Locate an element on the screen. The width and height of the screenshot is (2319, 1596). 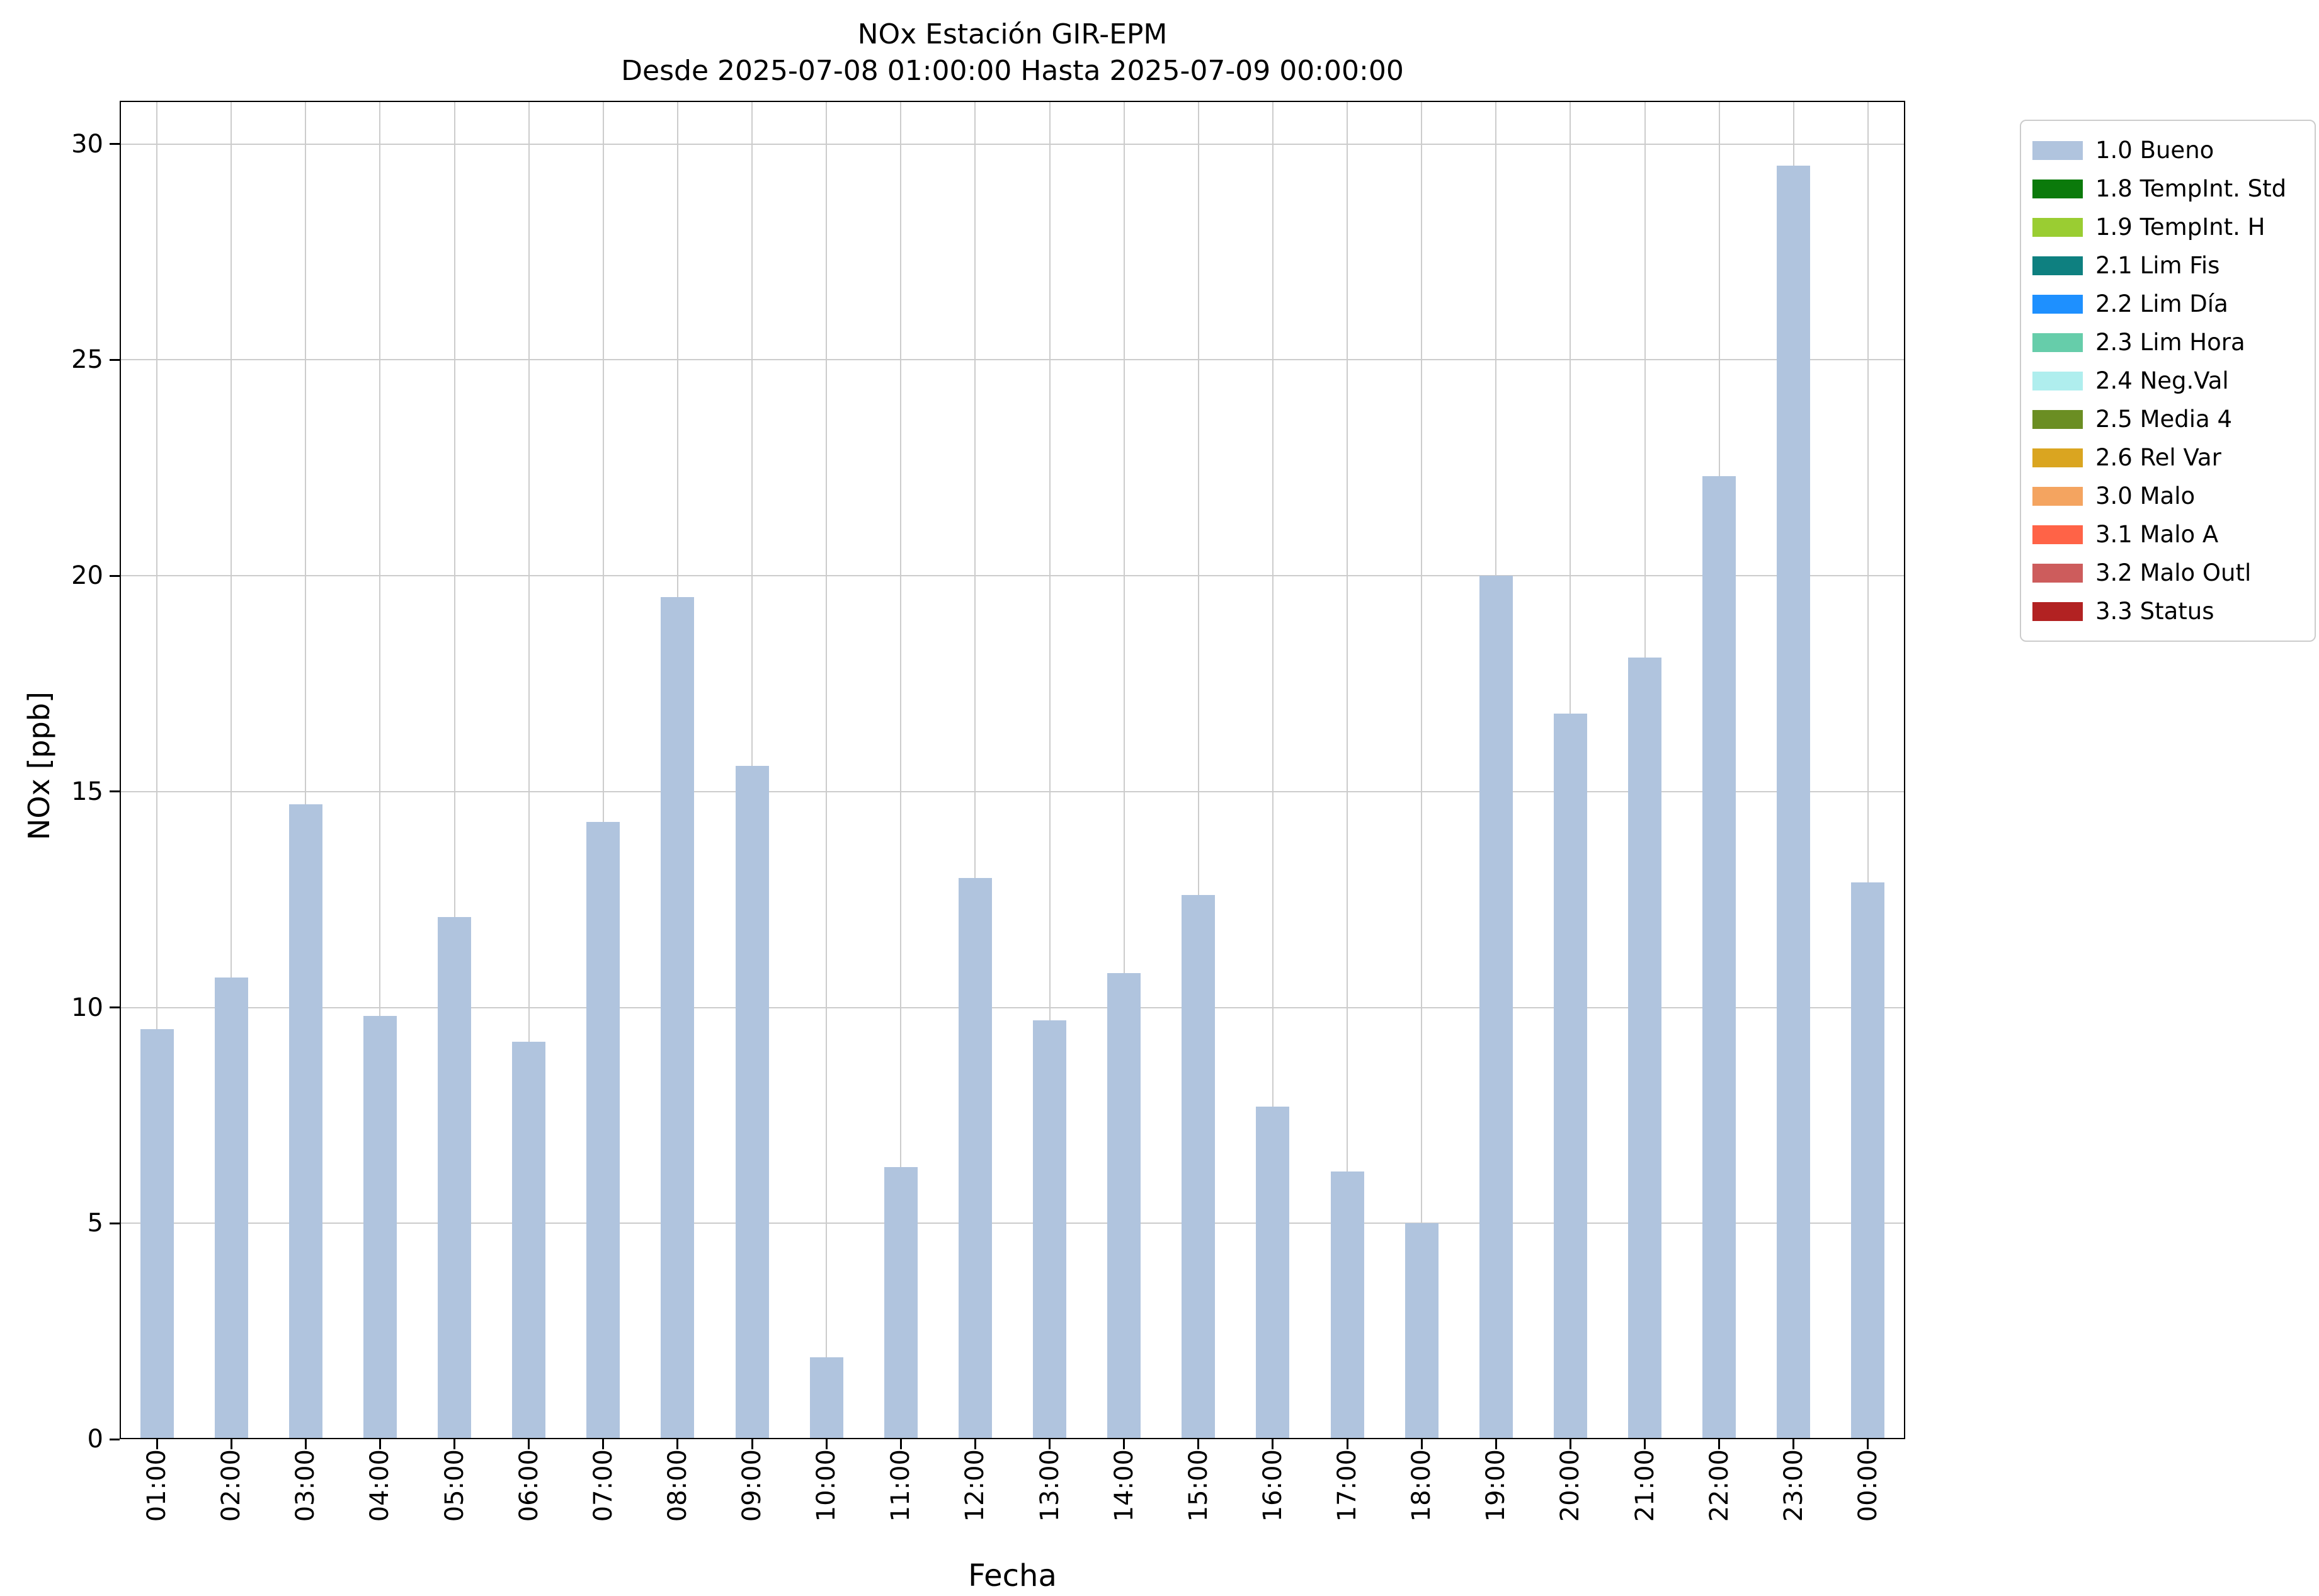
x-tick-label: 19:00 is located at coordinates (1496, 1485).